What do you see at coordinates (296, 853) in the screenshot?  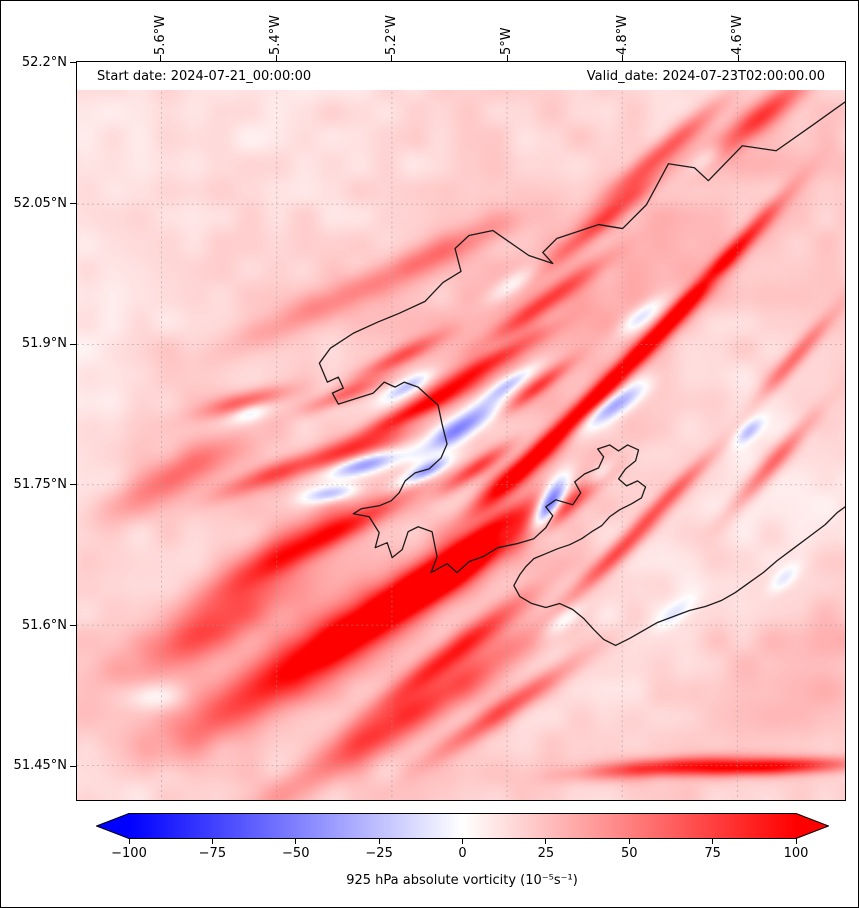 I see `colorbar-tick-label: −50` at bounding box center [296, 853].